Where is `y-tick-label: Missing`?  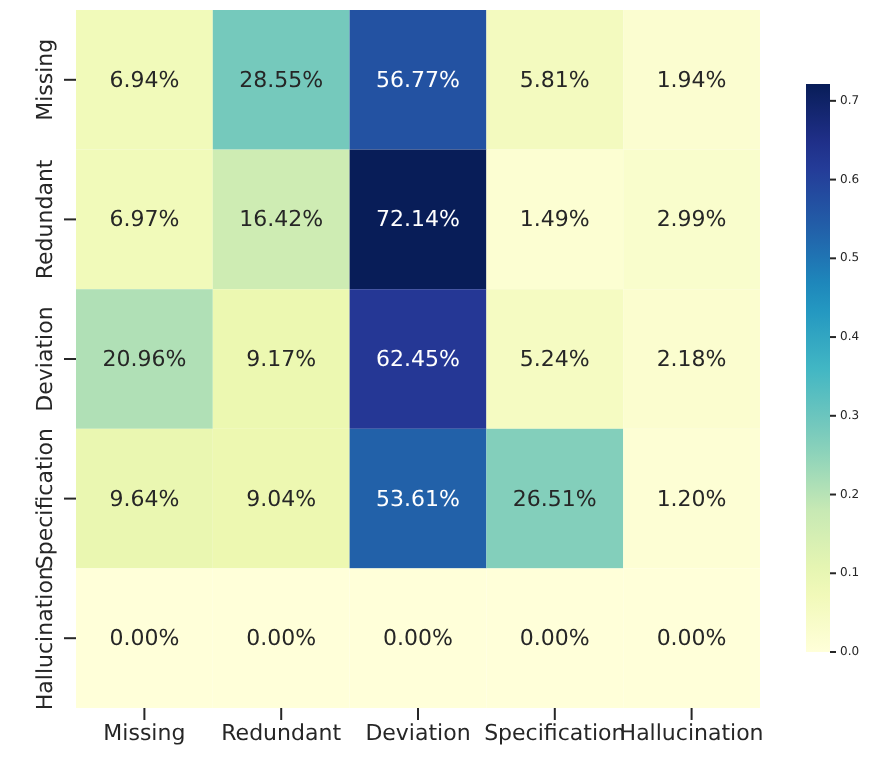
y-tick-label: Missing is located at coordinates (45, 79).